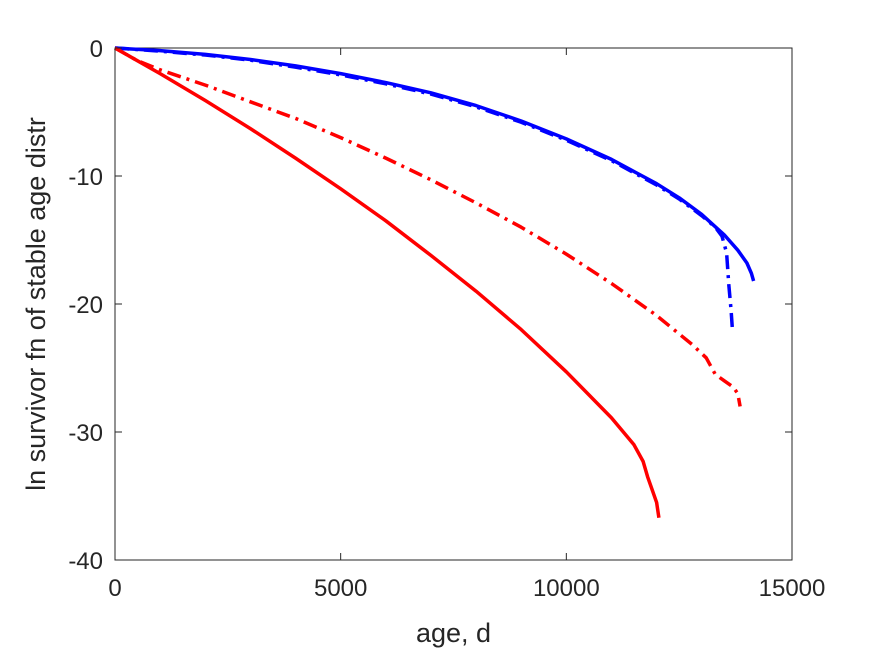 This screenshot has width=875, height=656. What do you see at coordinates (453, 633) in the screenshot?
I see `x-axis-label: age, d` at bounding box center [453, 633].